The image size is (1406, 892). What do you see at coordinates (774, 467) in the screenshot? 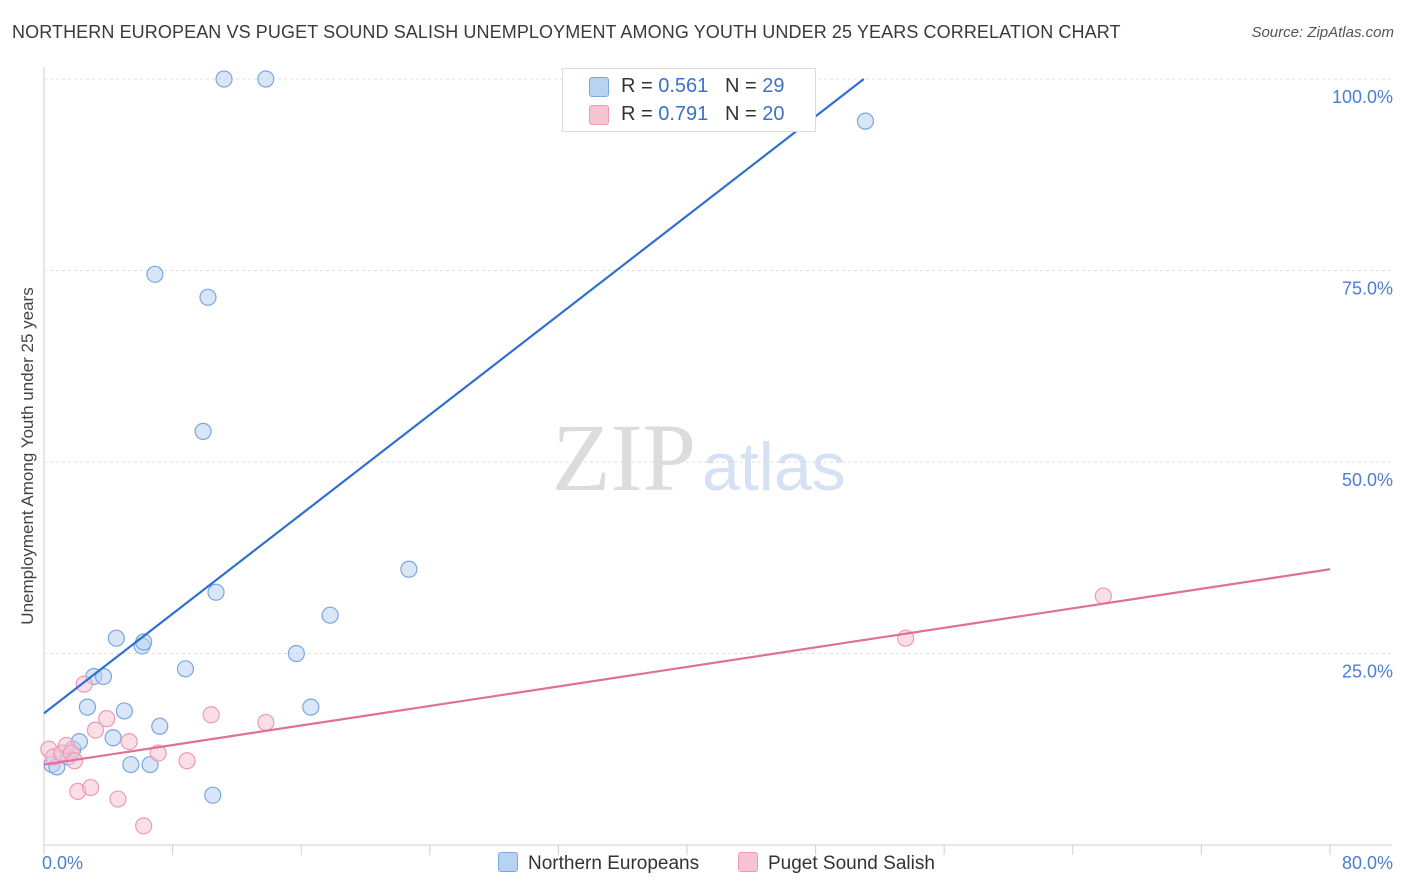
I see `watermark-atlas: atlas` at bounding box center [774, 467].